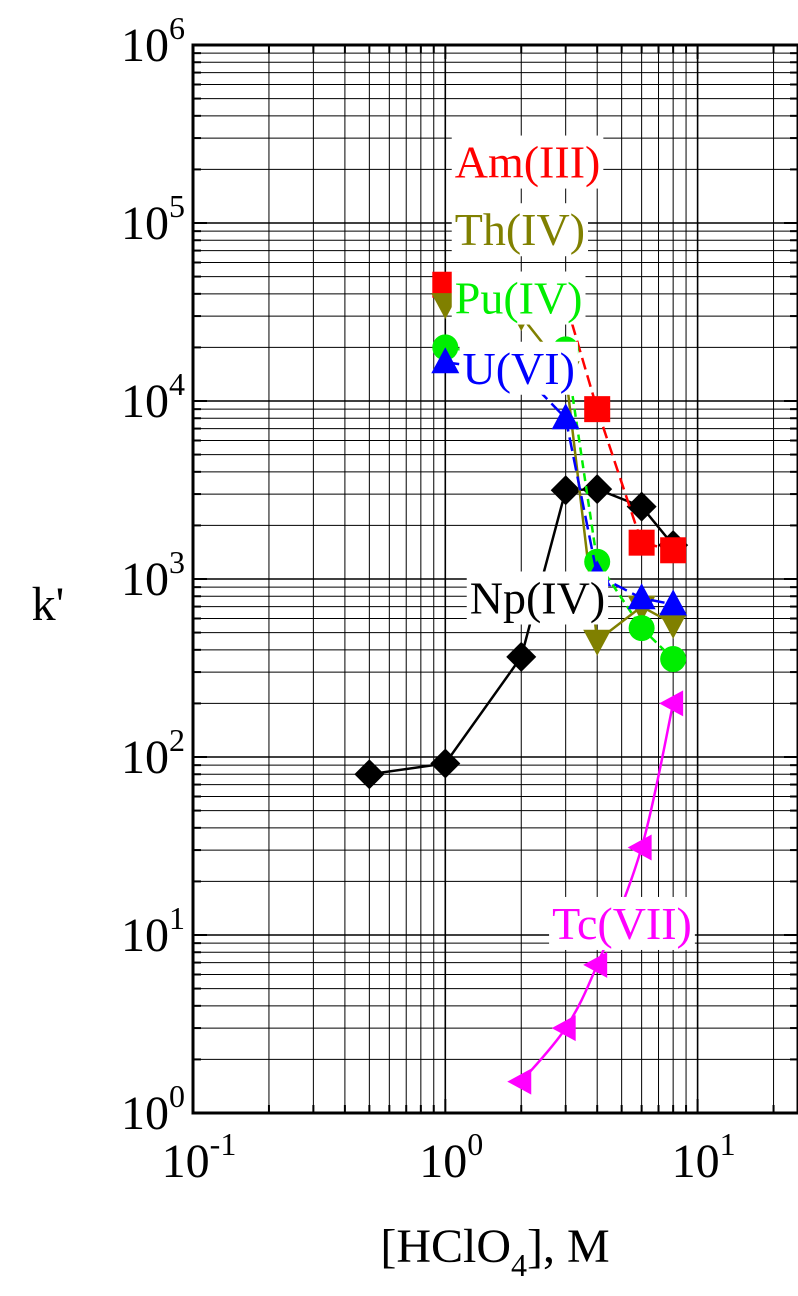  I want to click on series-tc-vii-, so click(595, 892).